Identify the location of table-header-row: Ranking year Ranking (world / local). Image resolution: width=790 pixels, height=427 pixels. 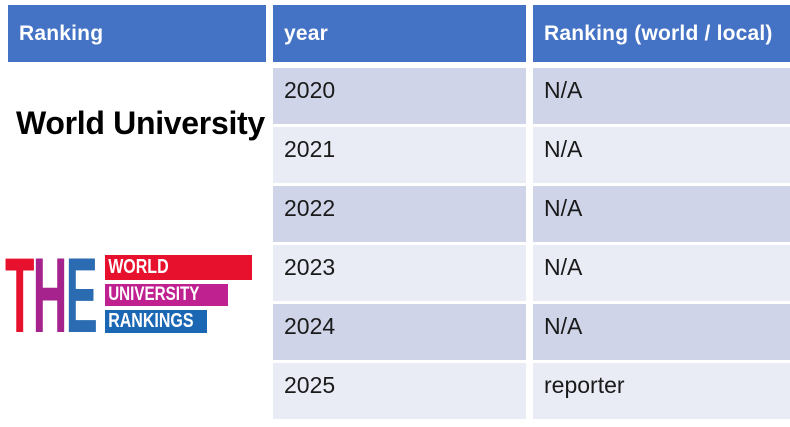
(399, 33).